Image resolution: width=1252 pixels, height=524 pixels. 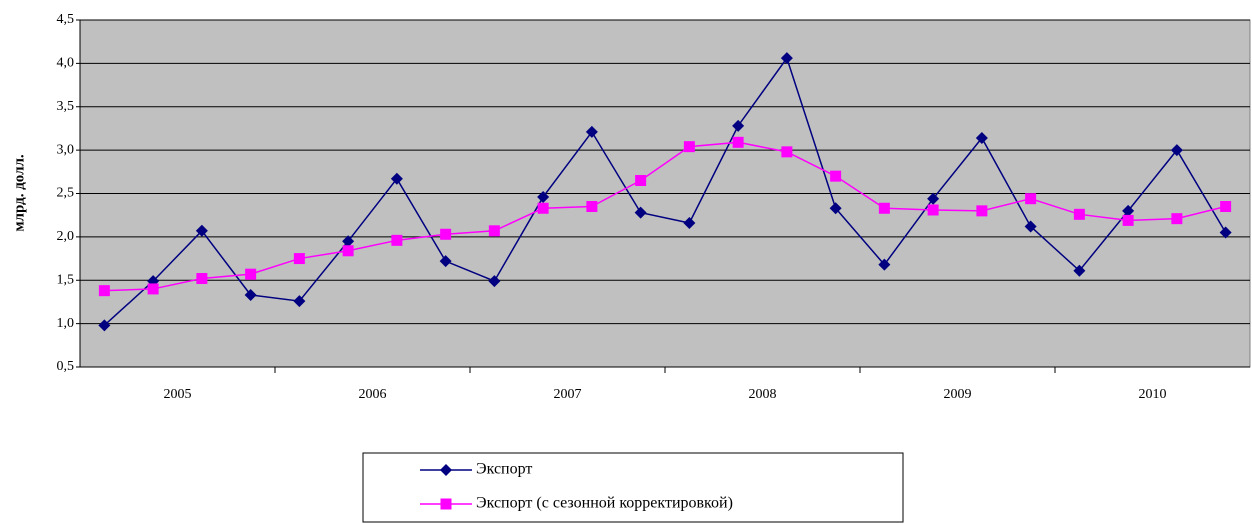 I want to click on legend-box, so click(x=633, y=487).